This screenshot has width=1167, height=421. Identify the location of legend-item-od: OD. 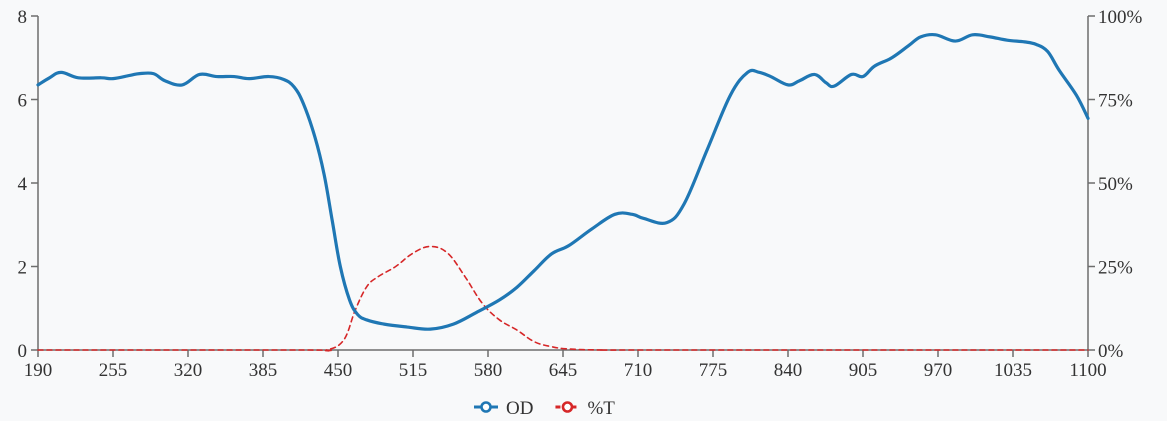
(503, 408).